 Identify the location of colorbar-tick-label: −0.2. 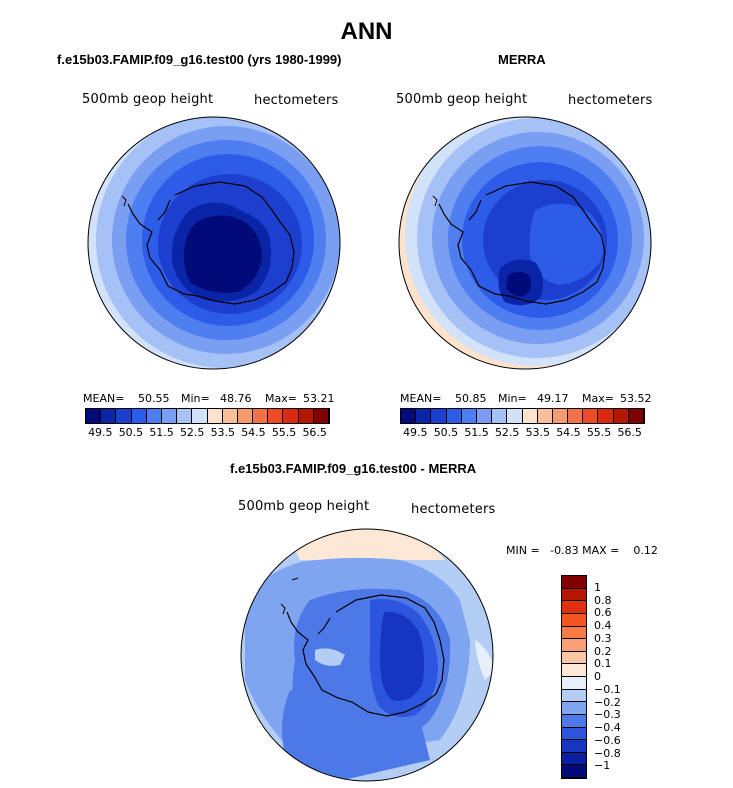
(607, 702).